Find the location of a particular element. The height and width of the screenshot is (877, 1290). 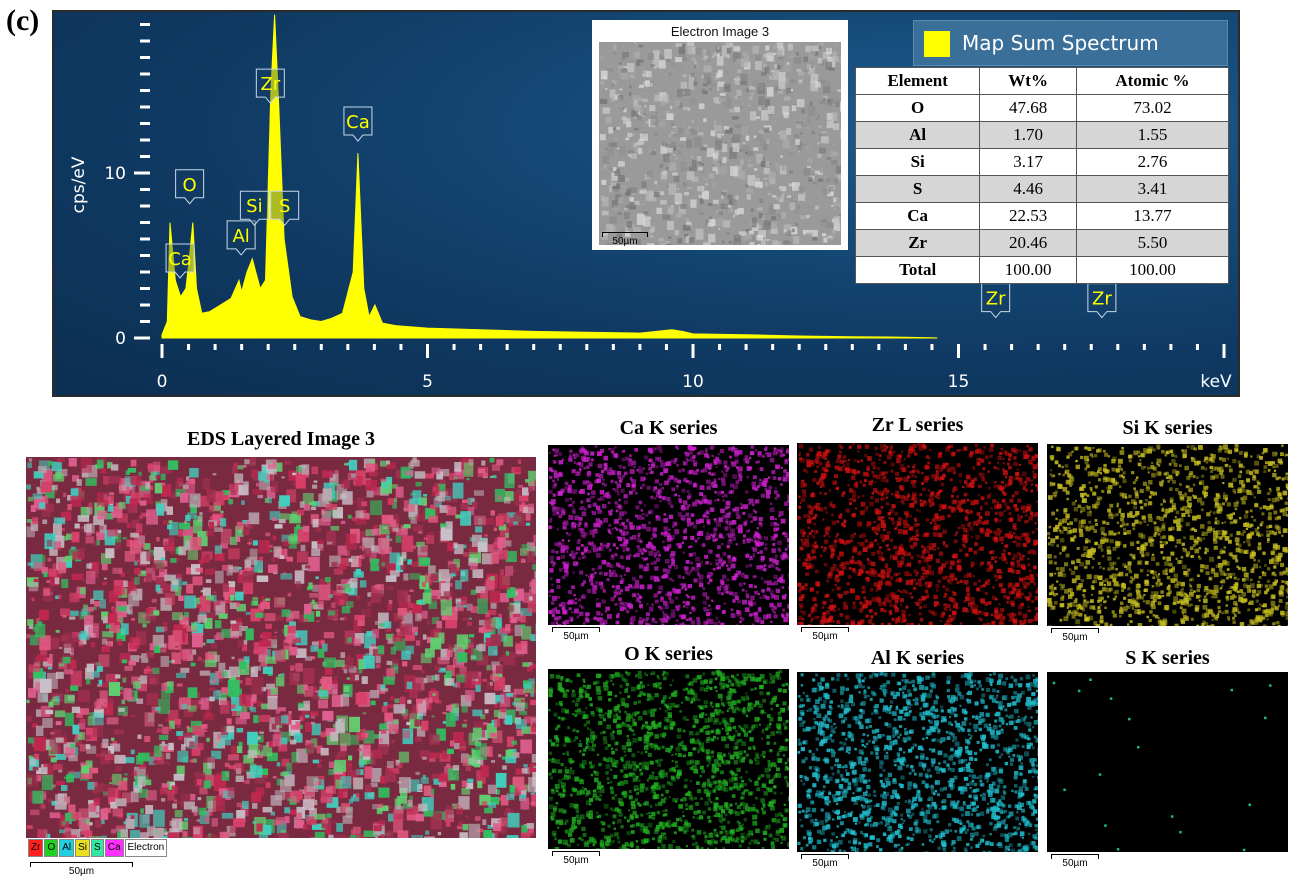

table-cell: Si is located at coordinates (918, 162).